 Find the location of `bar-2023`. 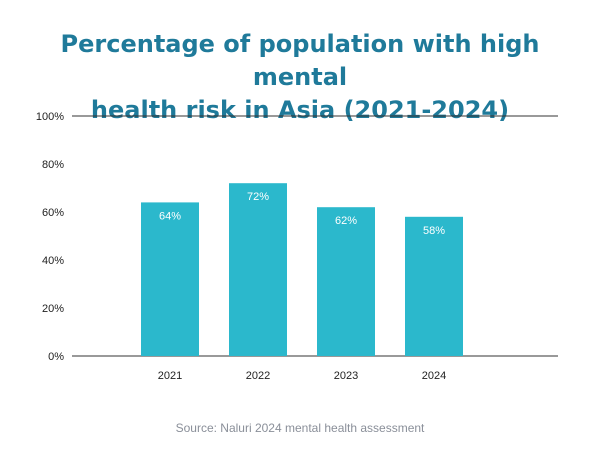

bar-2023 is located at coordinates (346, 281).